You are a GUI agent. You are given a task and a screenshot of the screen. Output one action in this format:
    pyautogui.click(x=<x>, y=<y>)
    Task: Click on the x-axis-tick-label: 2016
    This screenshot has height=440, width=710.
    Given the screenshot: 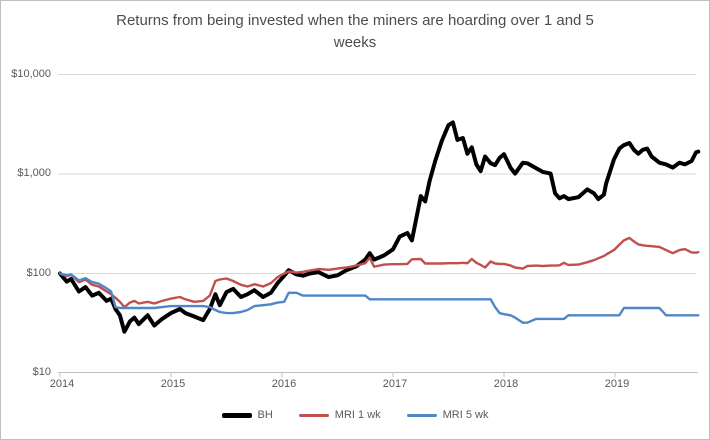 What is the action you would take?
    pyautogui.click(x=284, y=384)
    